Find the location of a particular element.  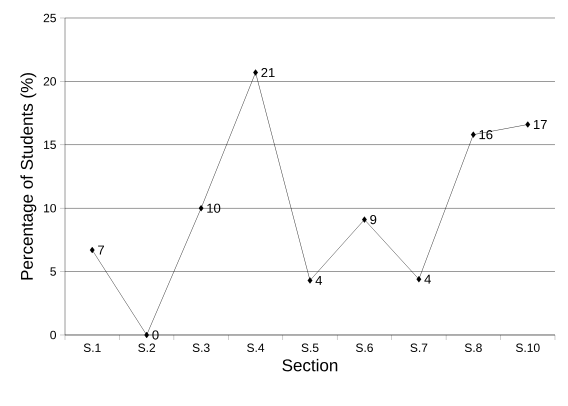

y-tick-label: 5 is located at coordinates (53, 271).